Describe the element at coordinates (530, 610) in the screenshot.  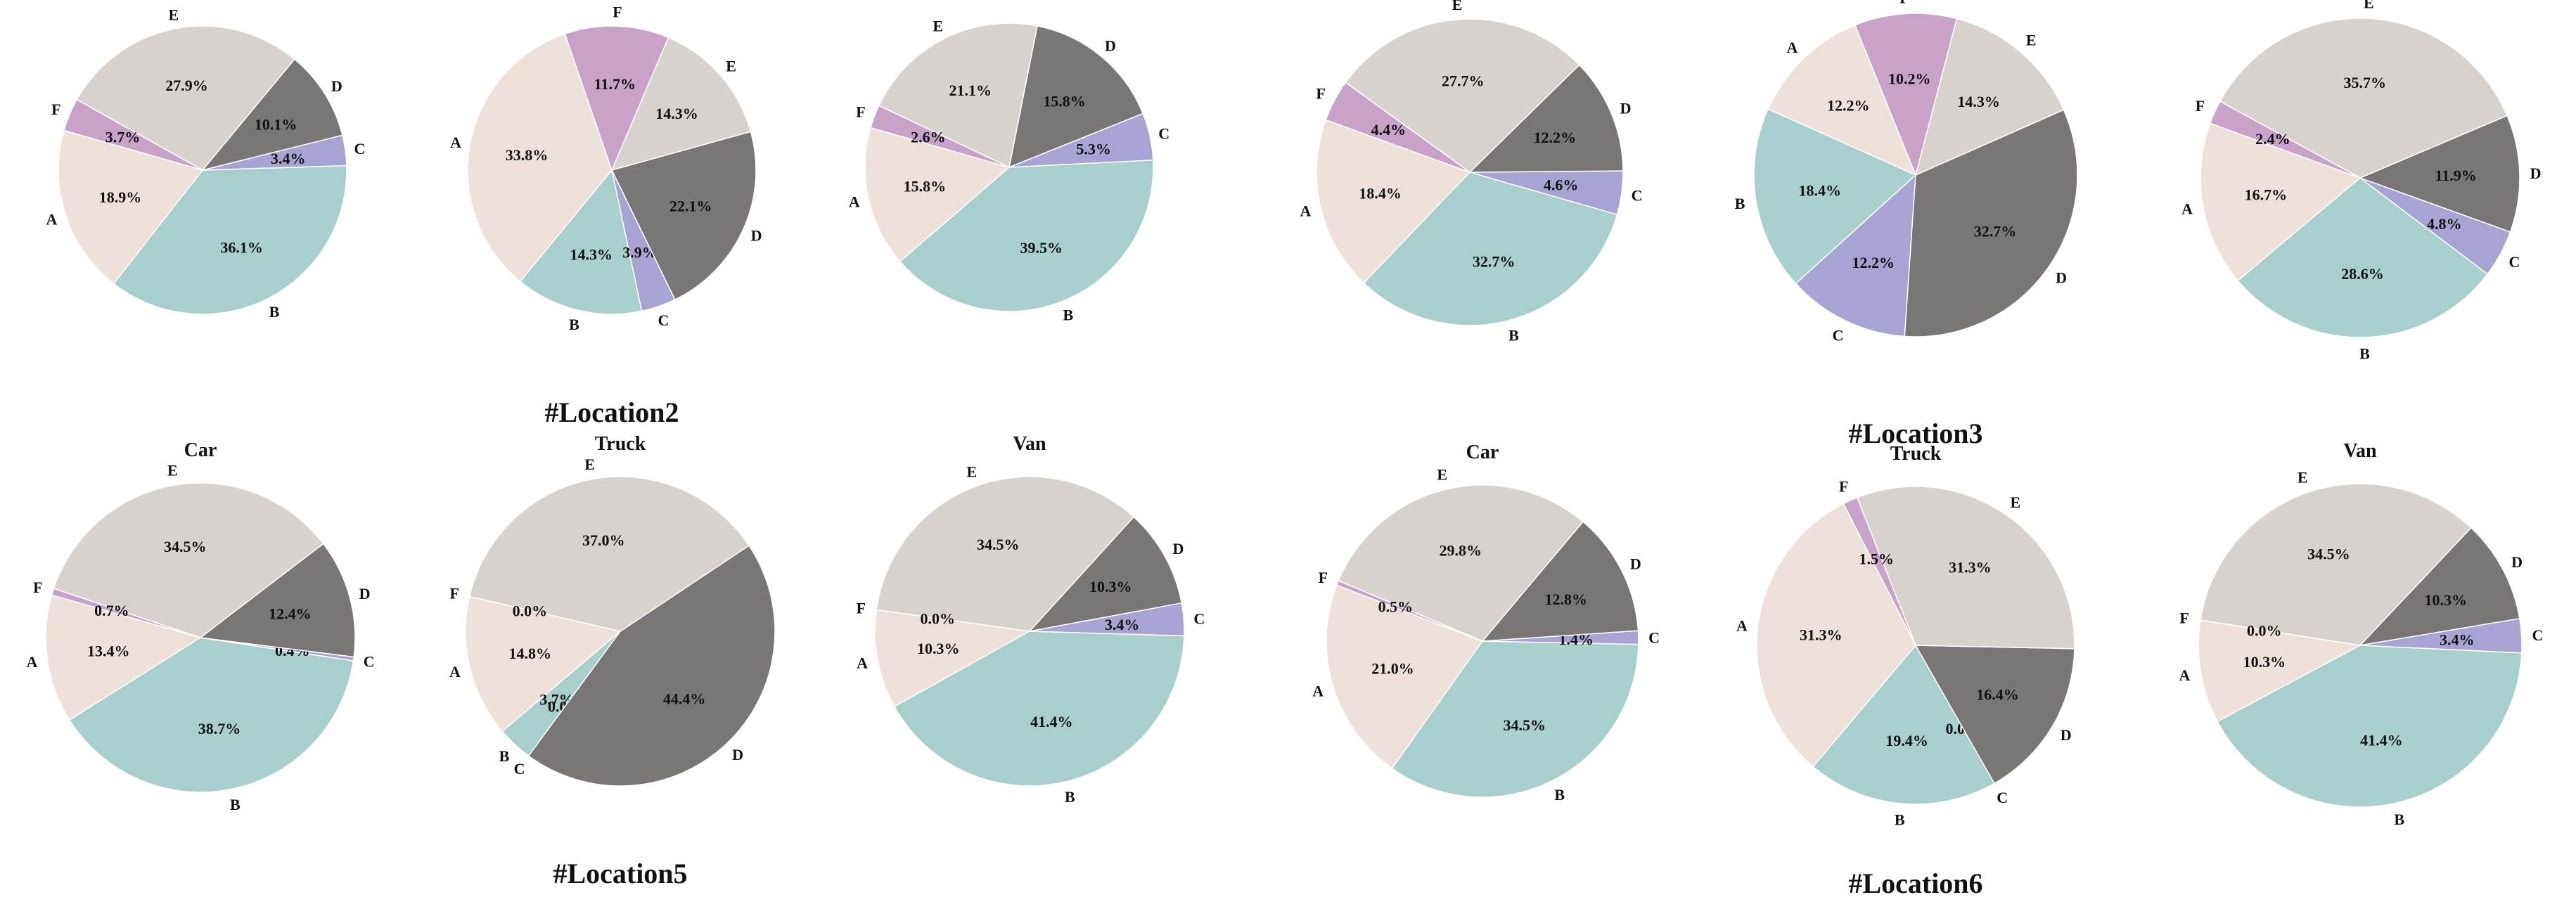
I see `pie-value-label-f: 0.0%` at that location.